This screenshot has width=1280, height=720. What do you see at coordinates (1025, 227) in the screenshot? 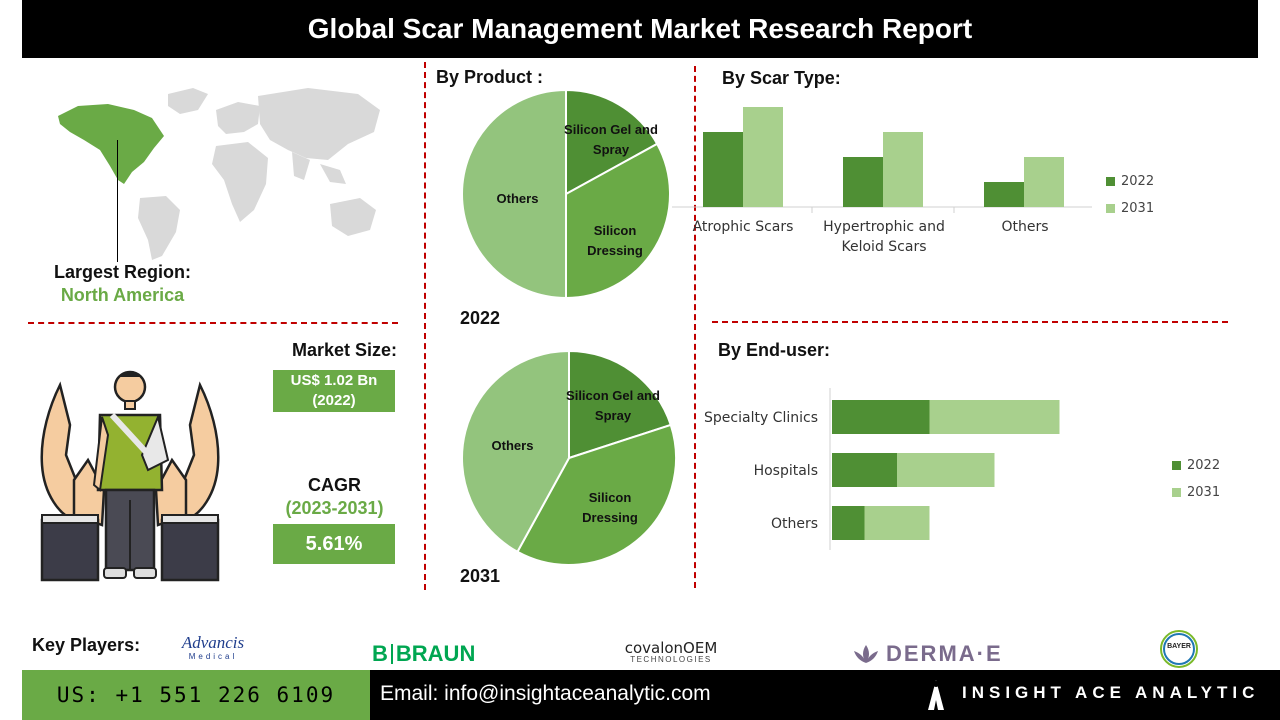
I see `scar-cat-others: Others` at bounding box center [1025, 227].